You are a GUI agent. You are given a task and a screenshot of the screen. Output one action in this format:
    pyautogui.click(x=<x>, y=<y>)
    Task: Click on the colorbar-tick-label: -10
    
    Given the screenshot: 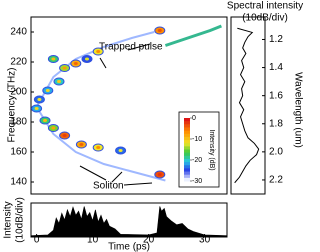 What is the action you would take?
    pyautogui.click(x=197, y=139)
    